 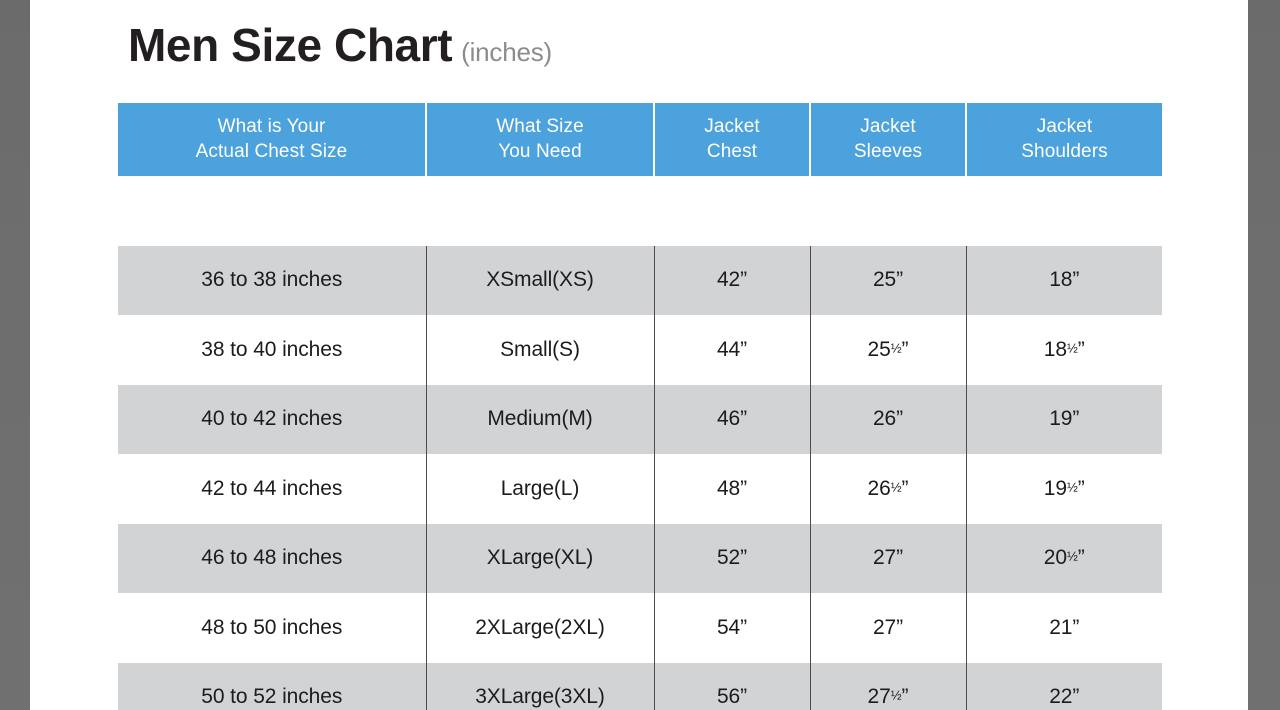 What do you see at coordinates (507, 52) in the screenshot?
I see `page-title-unit: (inches)` at bounding box center [507, 52].